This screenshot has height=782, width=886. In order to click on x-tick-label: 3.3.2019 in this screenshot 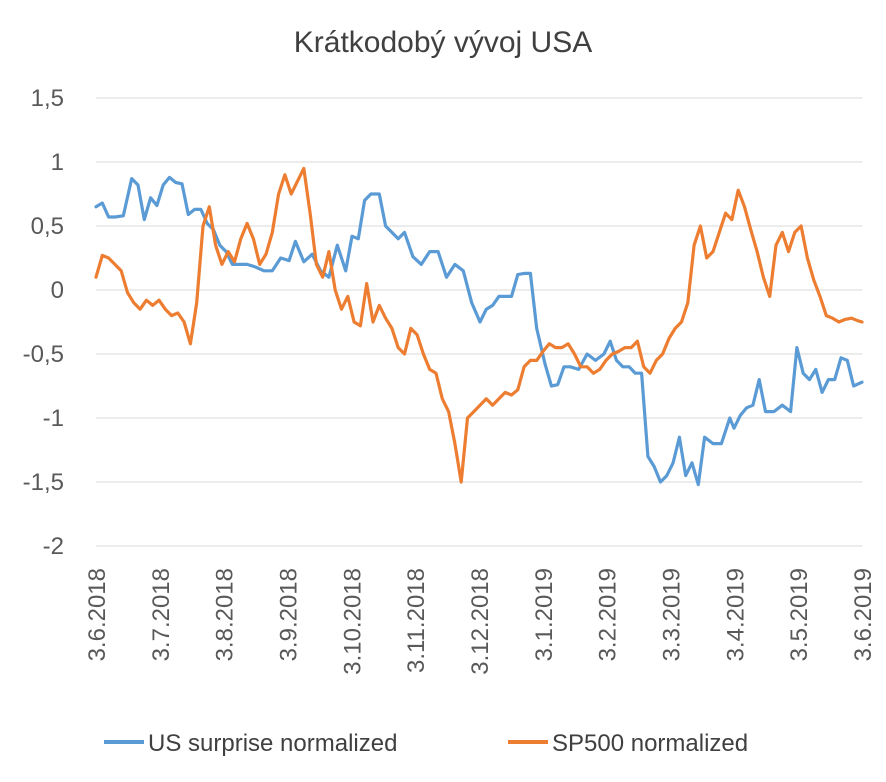, I will do `click(672, 614)`.